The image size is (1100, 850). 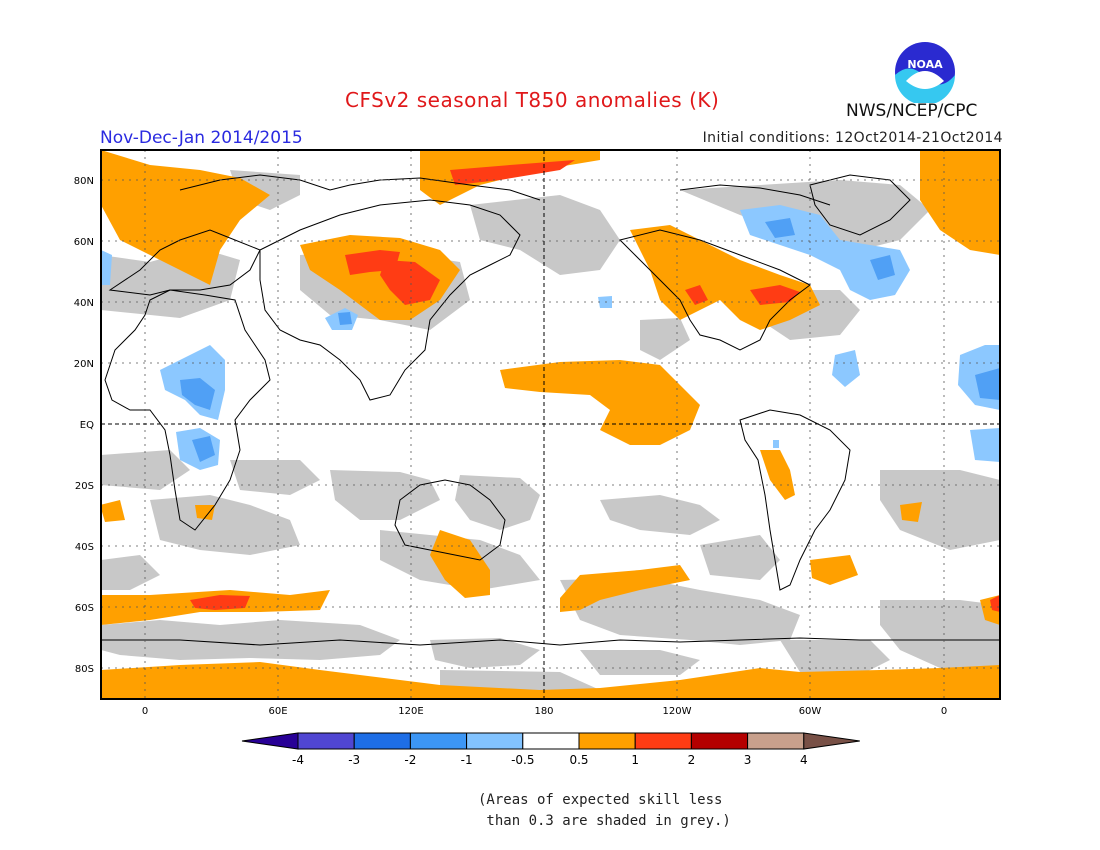 What do you see at coordinates (532, 100) in the screenshot?
I see `chart-title: CFSv2 seasonal T850 anomalies (K)` at bounding box center [532, 100].